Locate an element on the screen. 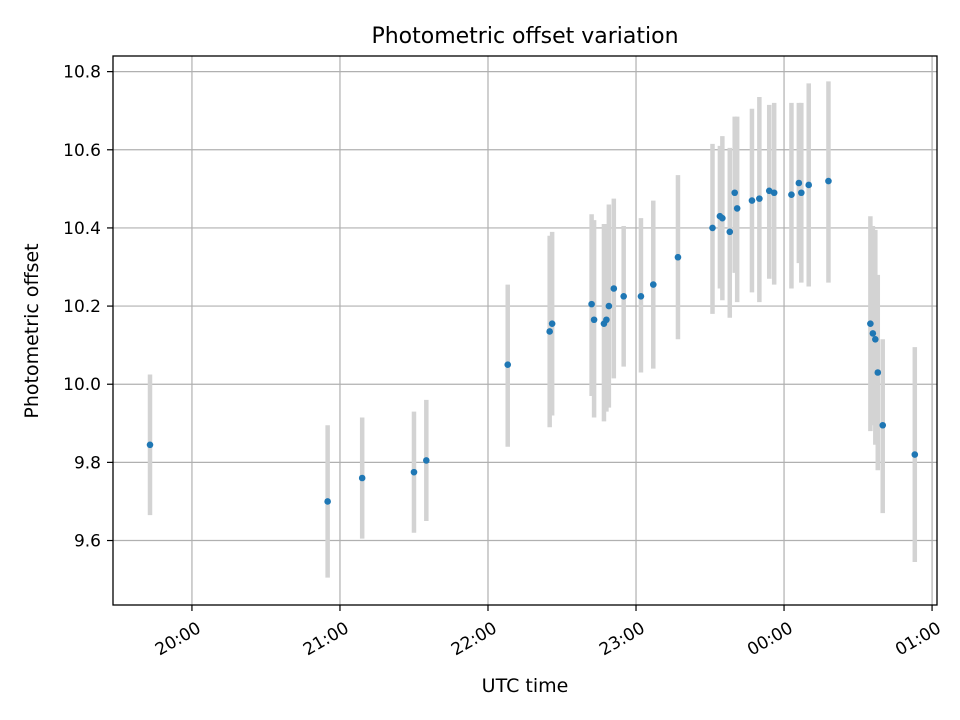 This screenshot has width=960, height=720. x-axis-label: UTC time is located at coordinates (525, 686).